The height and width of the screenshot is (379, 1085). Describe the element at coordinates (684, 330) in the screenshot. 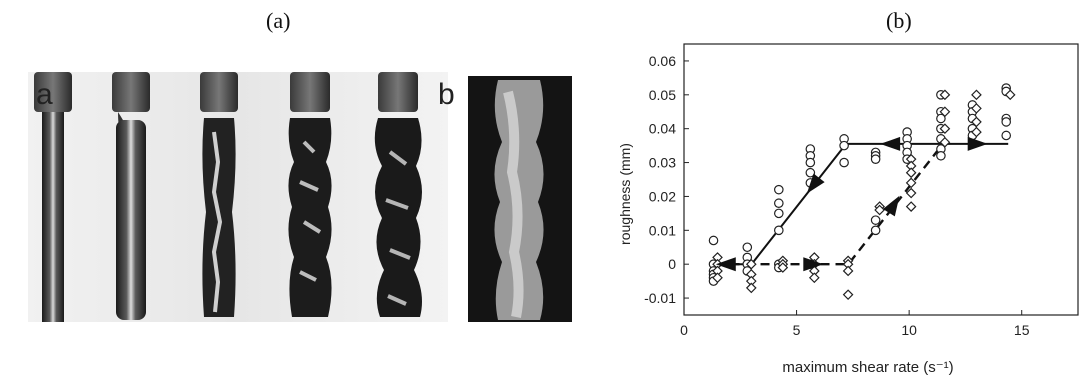

I see `x-tick-label: 0` at that location.